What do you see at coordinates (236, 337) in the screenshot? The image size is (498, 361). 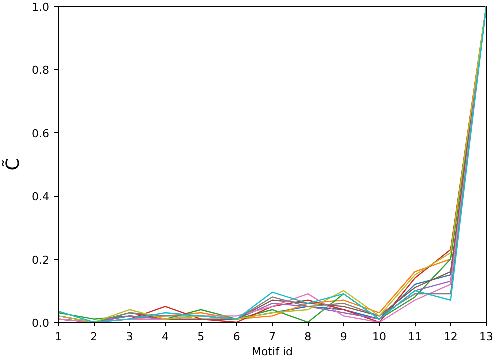 I see `x-tick-label: 6` at bounding box center [236, 337].